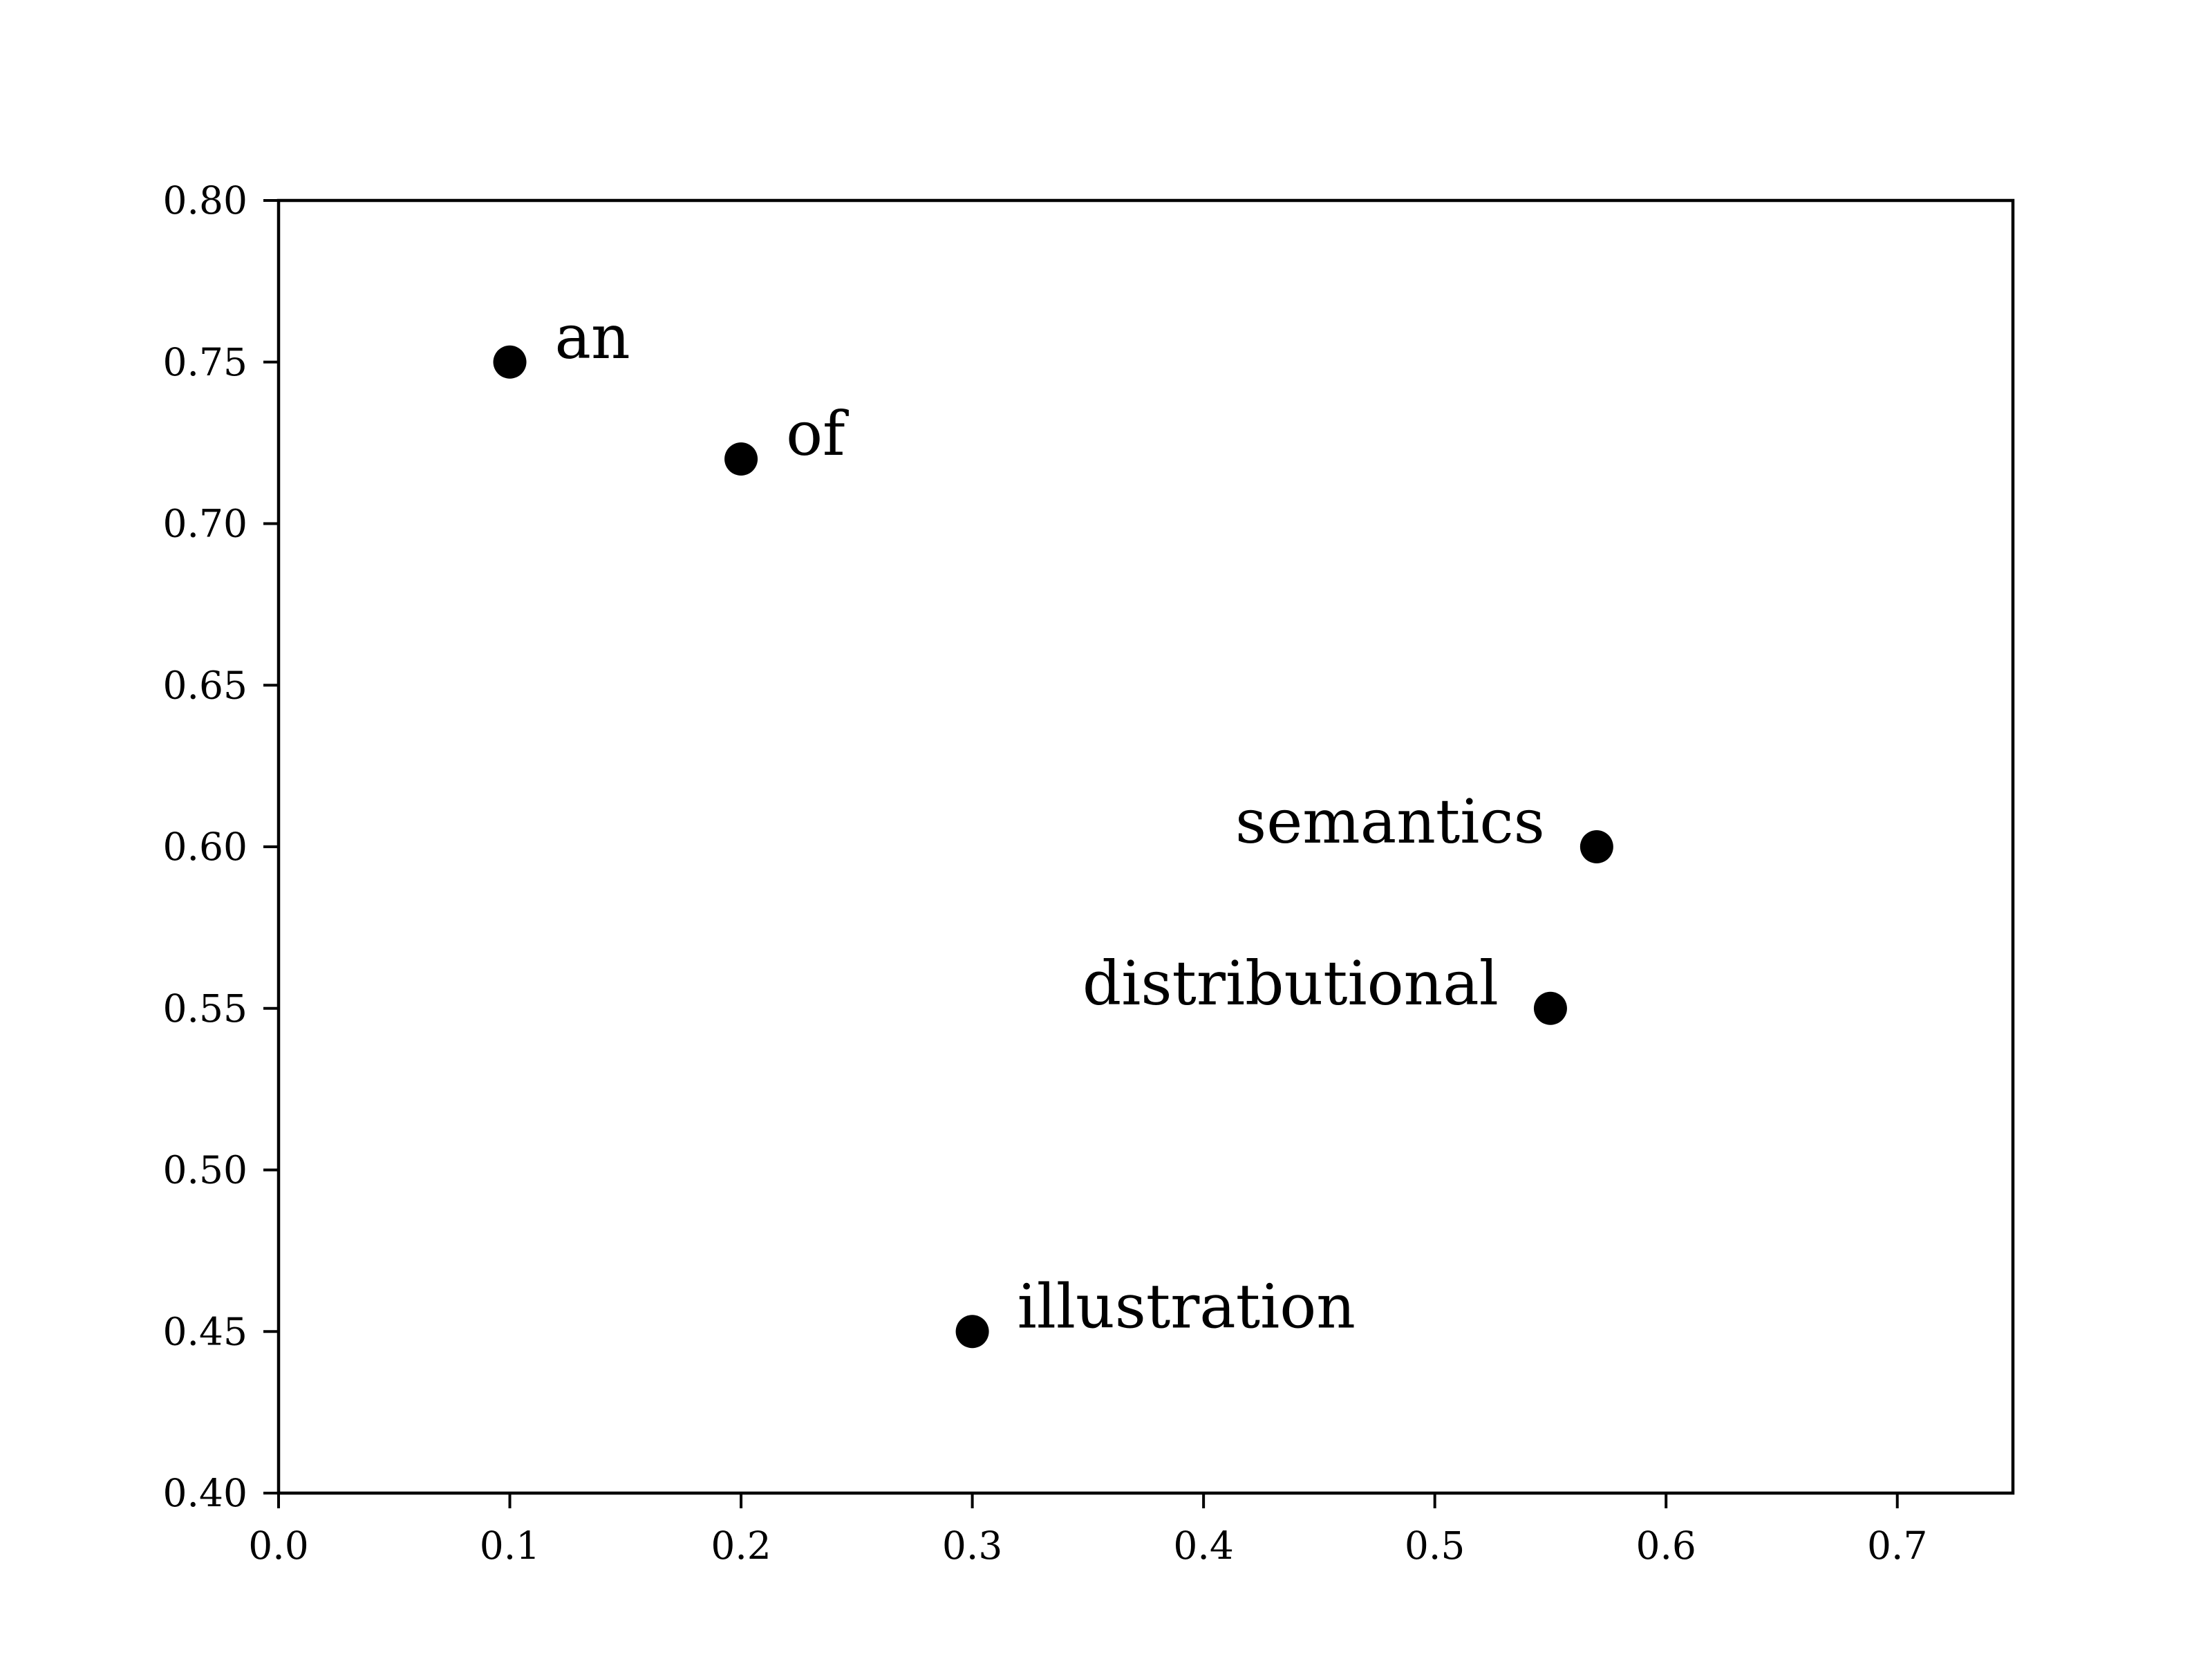  Describe the element at coordinates (205, 847) in the screenshot. I see `y-tick-label: 0.60` at that location.